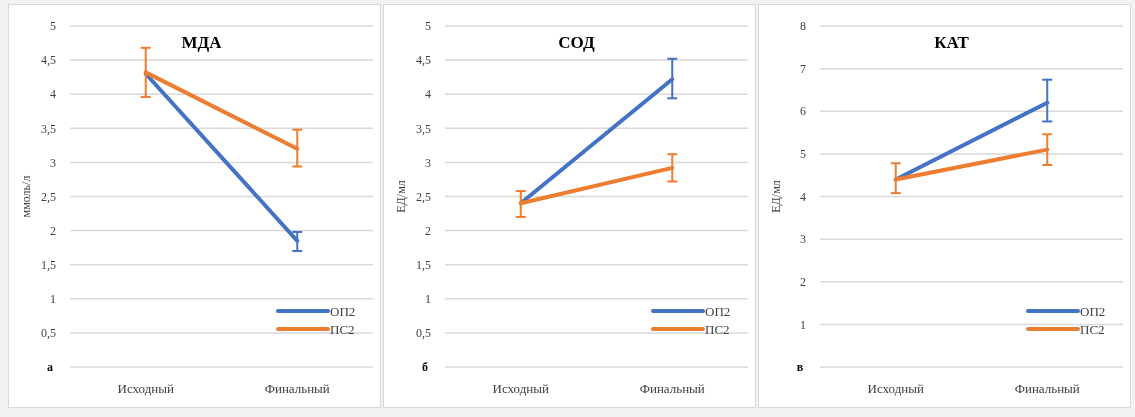 The width and height of the screenshot is (1135, 417). I want to click on chart-title: МДА, so click(202, 42).